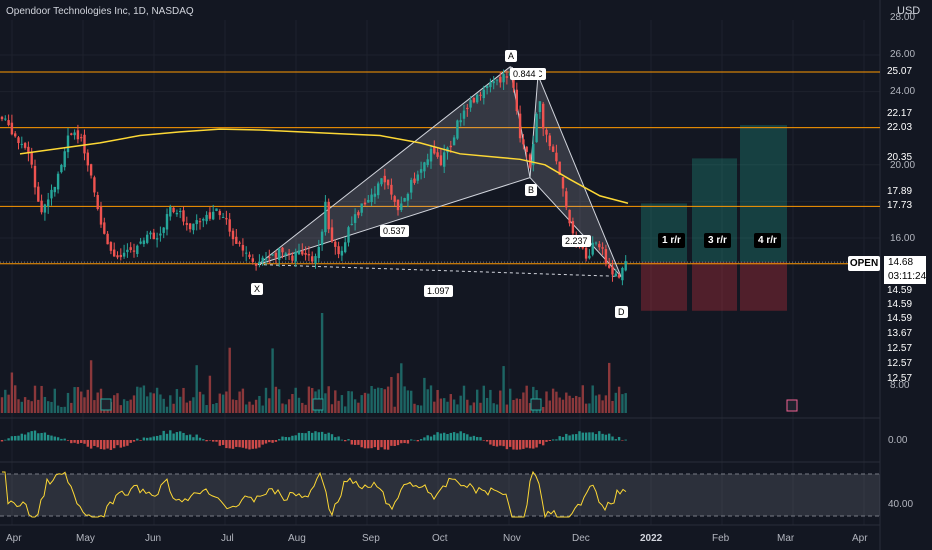 The image size is (932, 550). What do you see at coordinates (903, 17) in the screenshot?
I see `price-tick: 28.00` at bounding box center [903, 17].